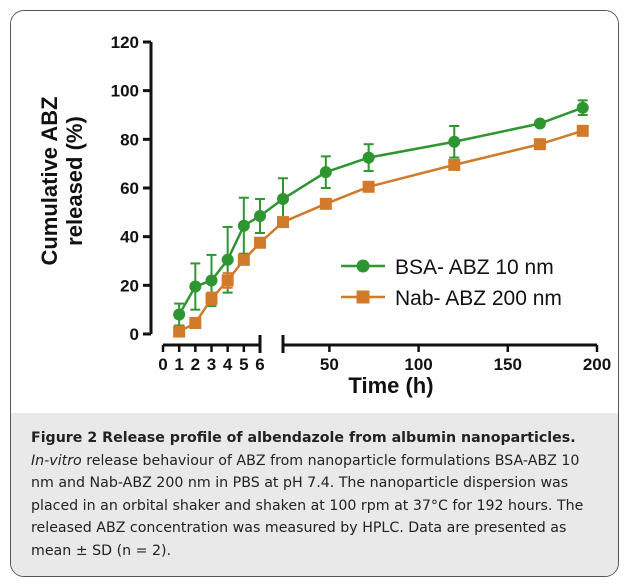 This screenshot has width=629, height=587. Describe the element at coordinates (211, 364) in the screenshot. I see `x-tick-label: 3` at that location.